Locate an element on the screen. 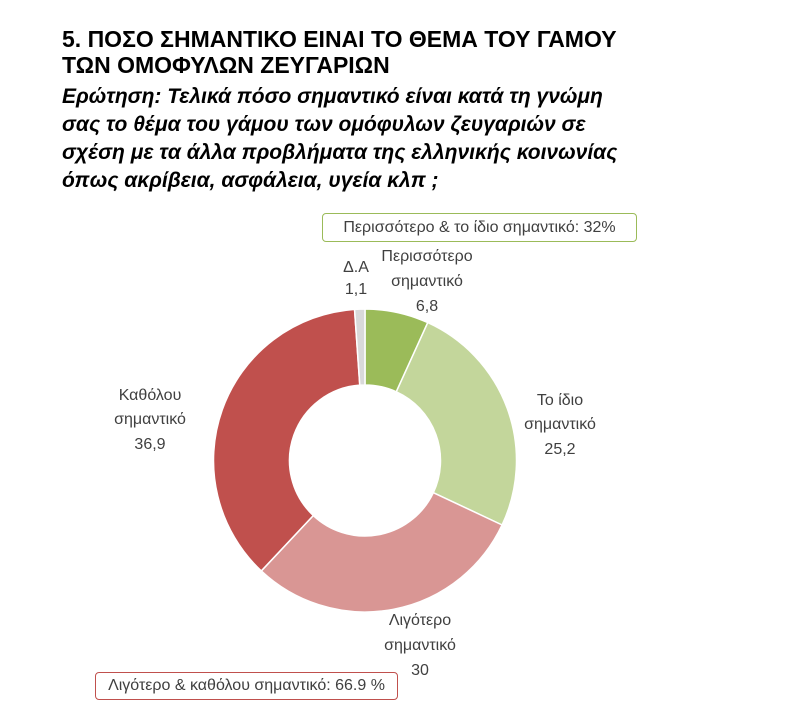 The height and width of the screenshot is (712, 800). slice-label-not-important: Καθόλου σημαντικό 36,9 is located at coordinates (150, 421).